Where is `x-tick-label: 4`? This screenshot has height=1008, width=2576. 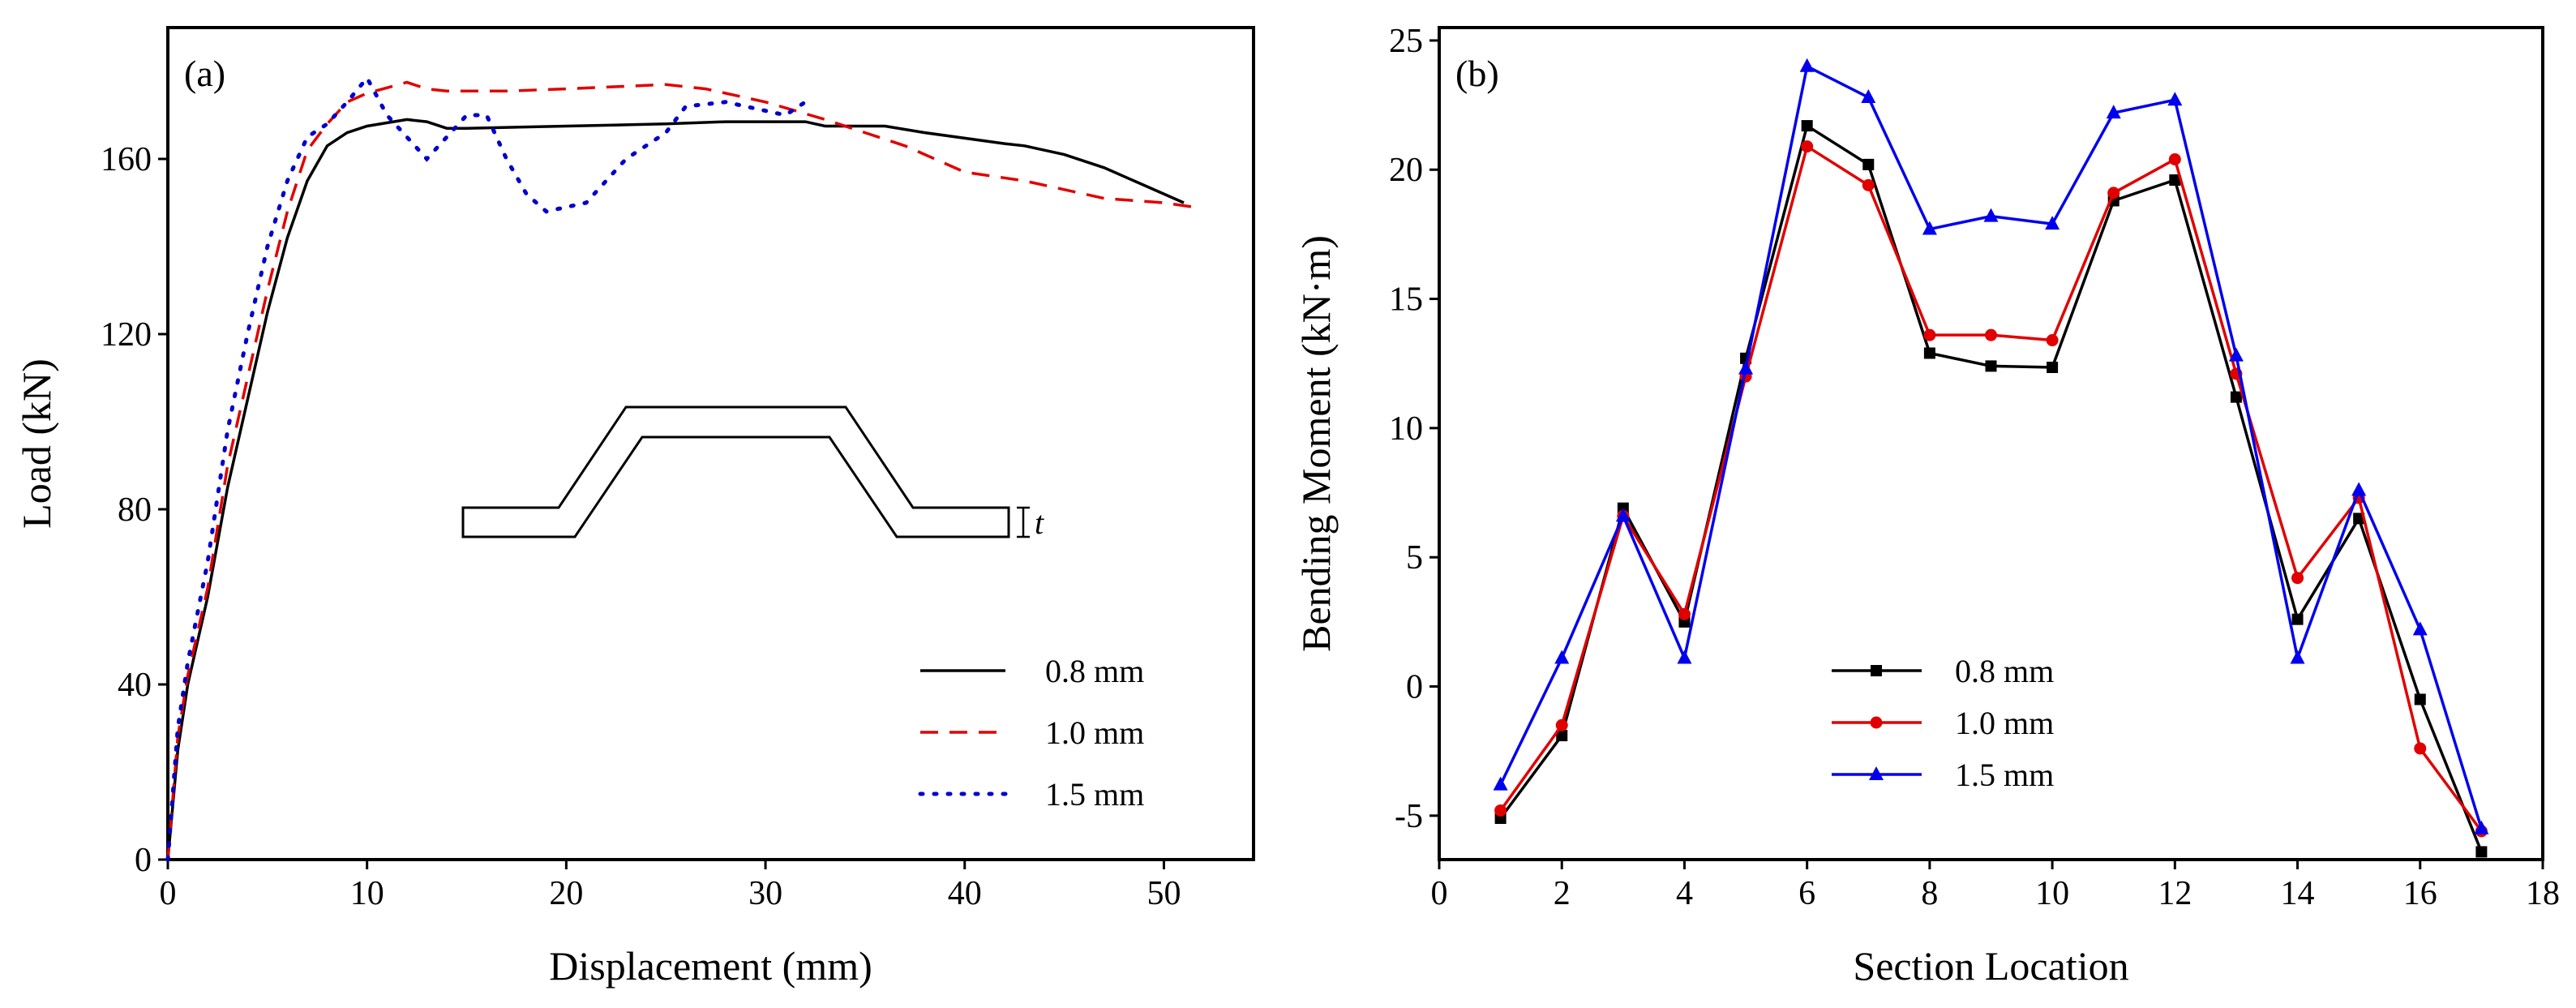
x-tick-label: 4 is located at coordinates (1684, 894).